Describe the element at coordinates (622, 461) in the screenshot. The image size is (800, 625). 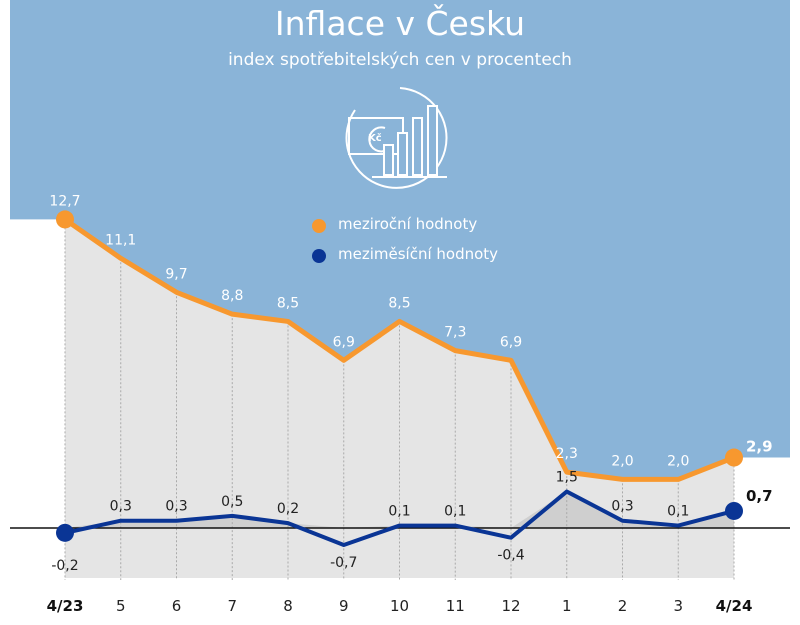
I see `yoy-label-10: 2,0` at that location.